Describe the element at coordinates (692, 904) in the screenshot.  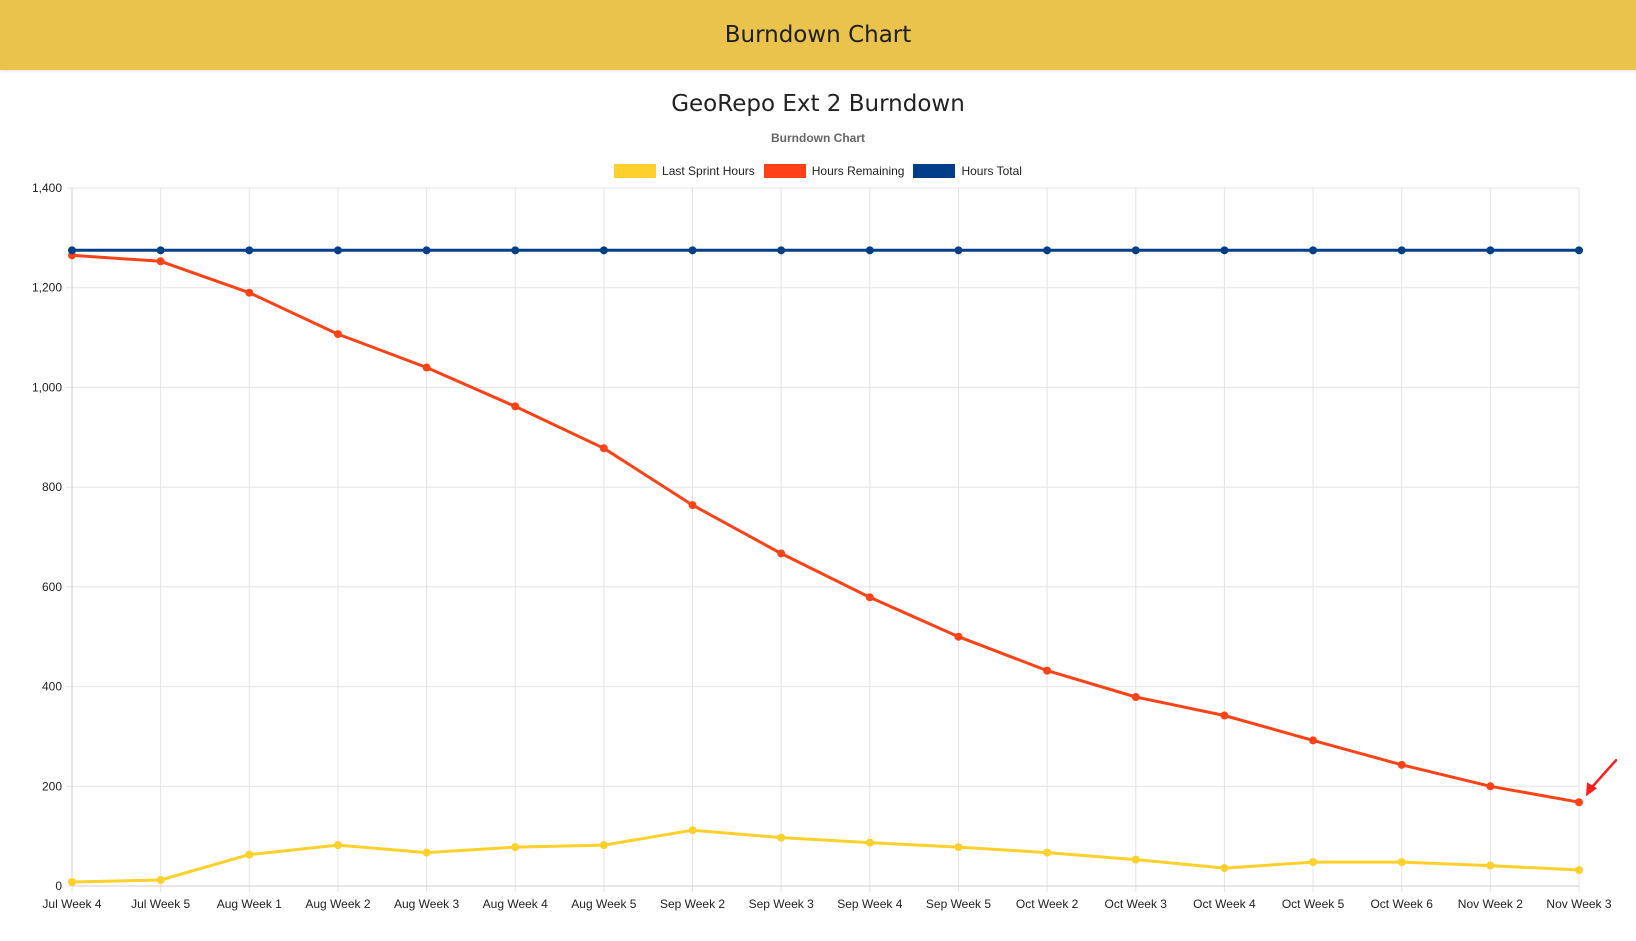
I see `x-tick-label: Sep Week 2` at that location.